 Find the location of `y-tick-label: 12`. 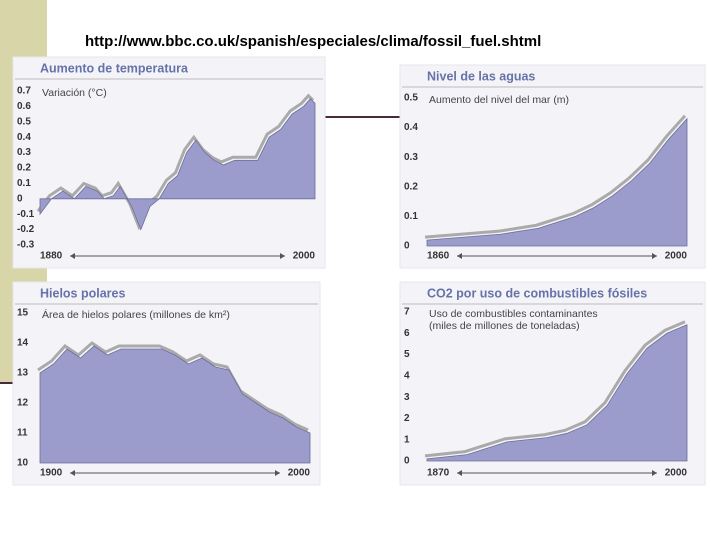

y-tick-label: 12 is located at coordinates (23, 403).